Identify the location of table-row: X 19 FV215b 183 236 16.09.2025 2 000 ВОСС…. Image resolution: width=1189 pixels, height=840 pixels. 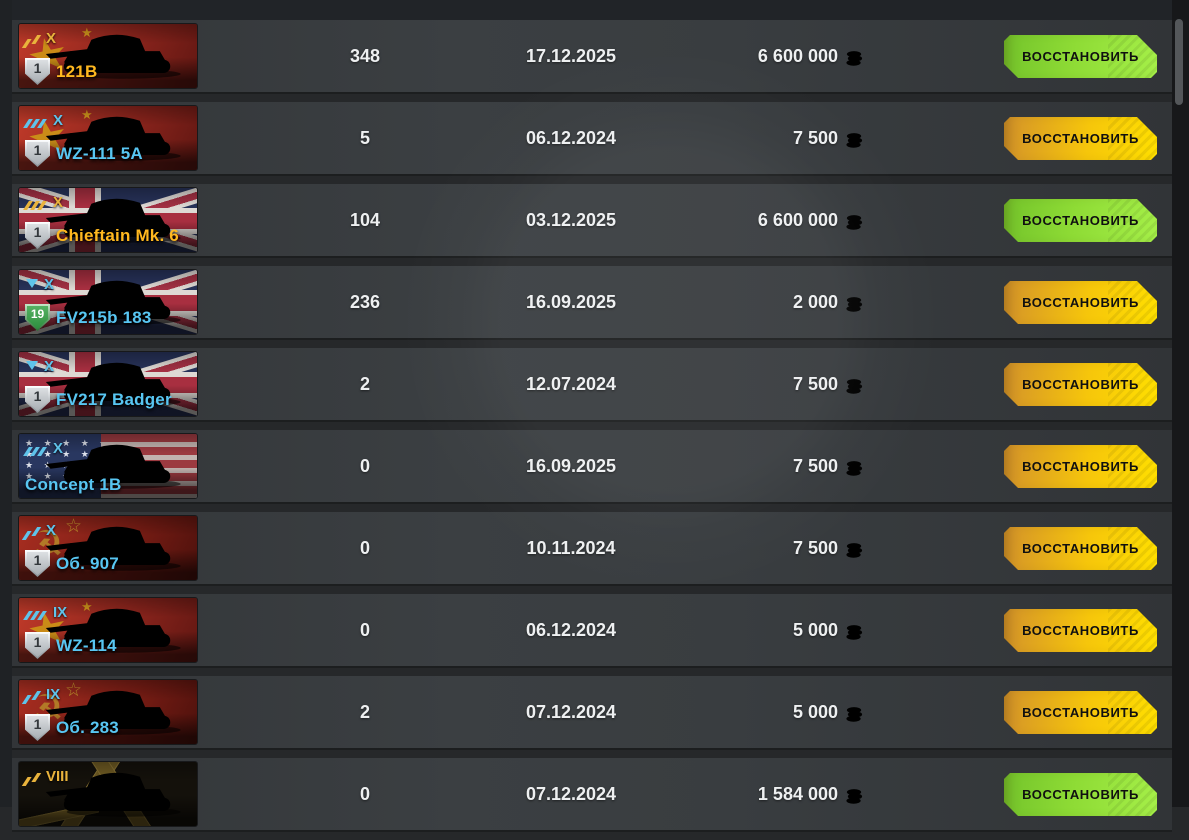
(592, 302).